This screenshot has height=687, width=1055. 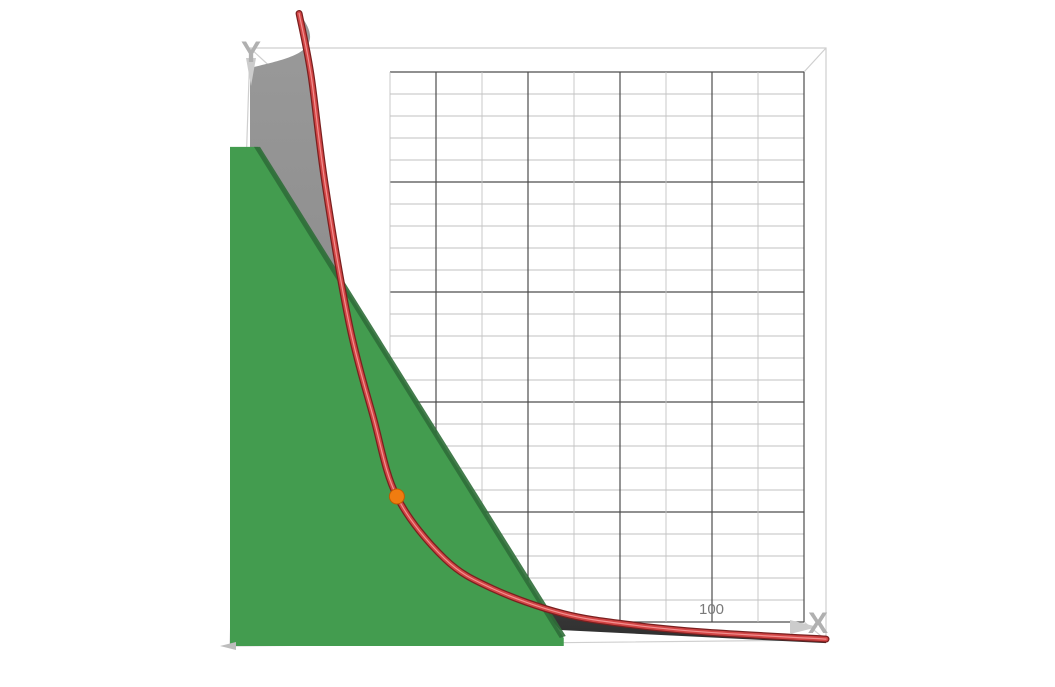 I want to click on box-edge-top-right, so click(x=815, y=60).